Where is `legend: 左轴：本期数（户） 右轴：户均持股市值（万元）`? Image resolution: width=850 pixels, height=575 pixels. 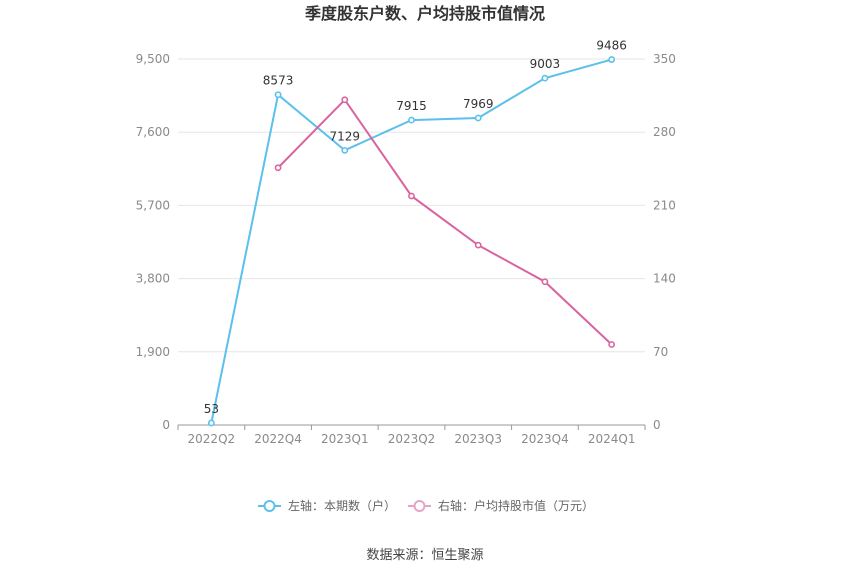 legend: 左轴：本期数（户） 右轴：户均持股市值（万元） is located at coordinates (426, 505).